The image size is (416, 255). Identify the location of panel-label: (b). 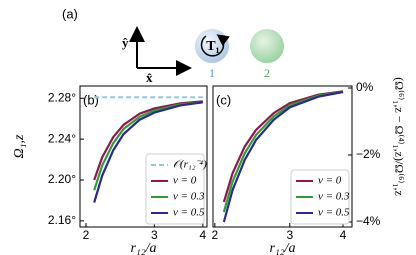
(91, 99).